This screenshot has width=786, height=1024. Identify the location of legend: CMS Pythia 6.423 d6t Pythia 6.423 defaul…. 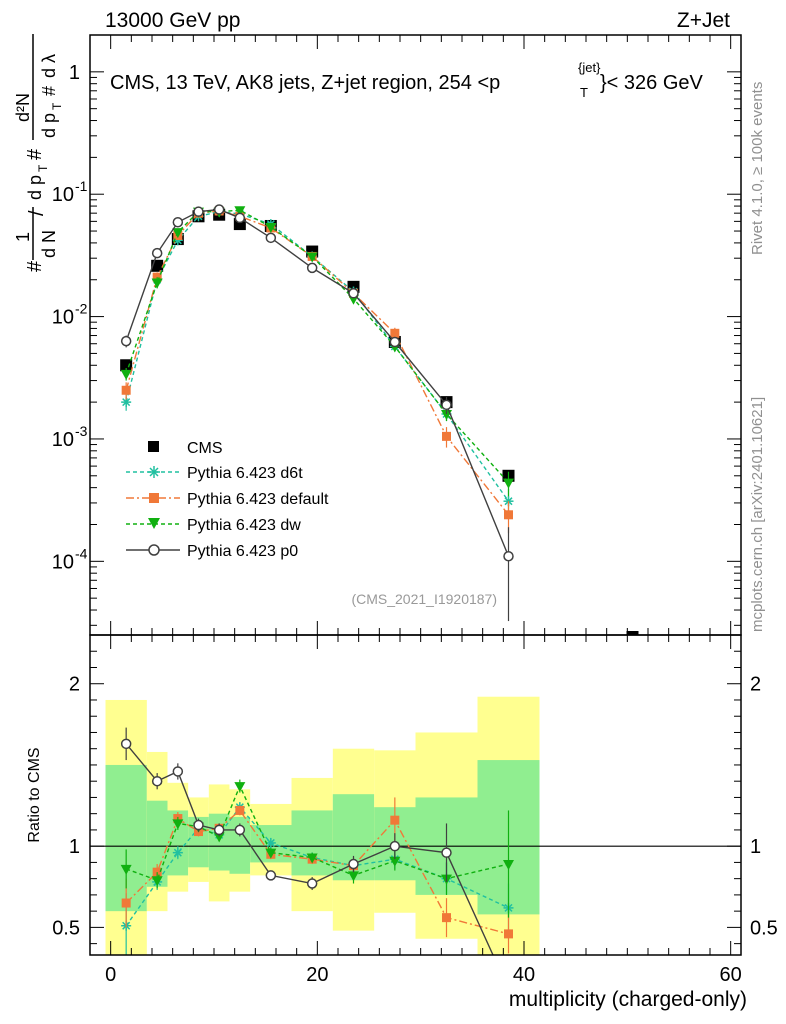
(227, 500).